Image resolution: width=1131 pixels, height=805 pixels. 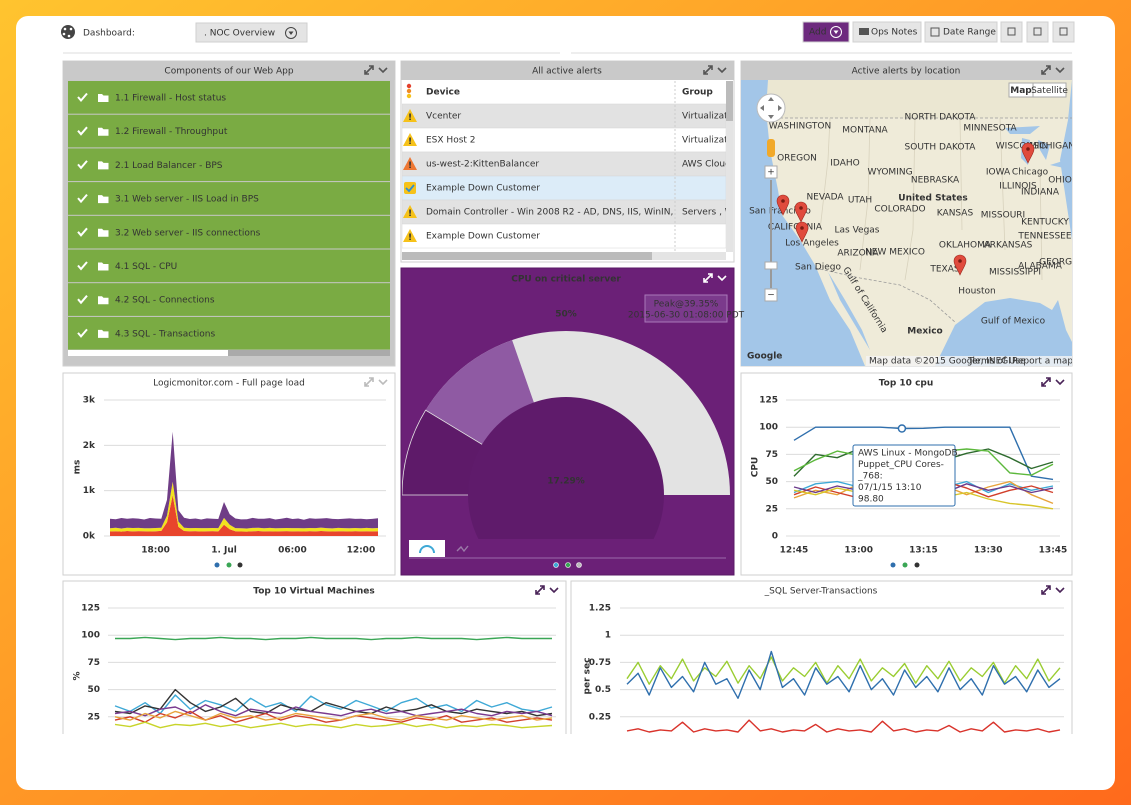 What do you see at coordinates (998, 173) in the screenshot?
I see `map-label: IOWA` at bounding box center [998, 173].